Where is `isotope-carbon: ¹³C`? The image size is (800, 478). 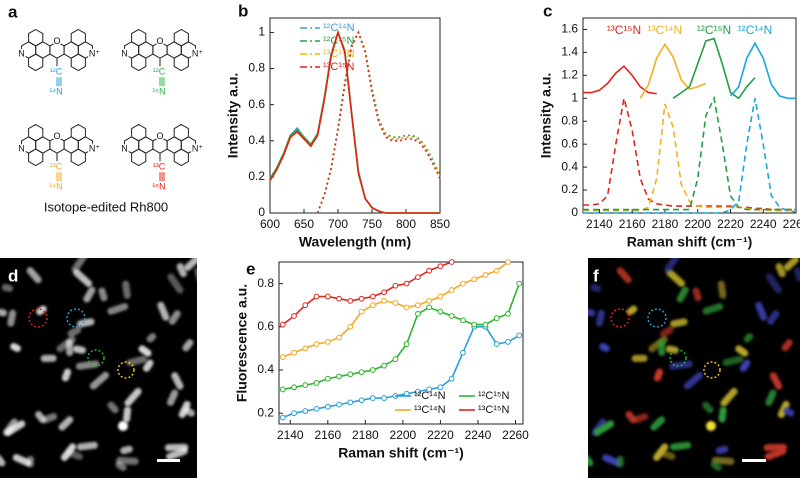
isotope-carbon: ¹³C is located at coordinates (159, 167).